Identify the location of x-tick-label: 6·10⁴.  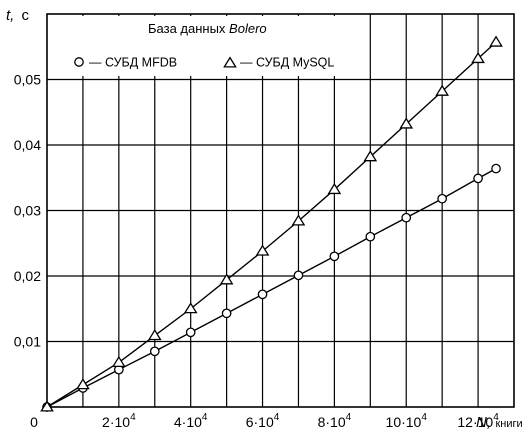
(263, 421).